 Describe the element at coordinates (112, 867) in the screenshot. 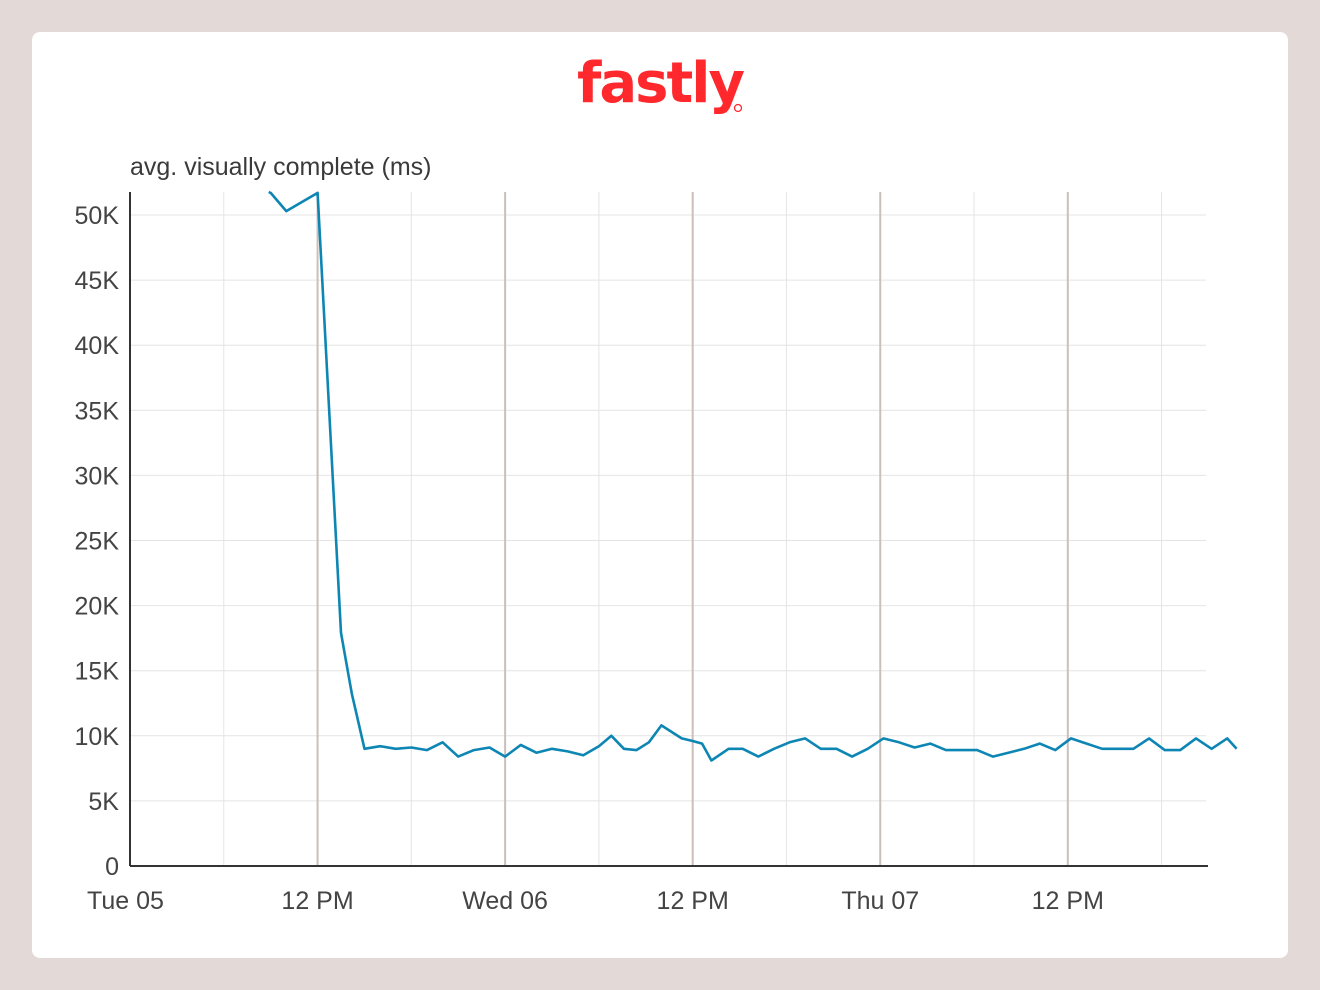

I see `y-tick-label: 0` at that location.